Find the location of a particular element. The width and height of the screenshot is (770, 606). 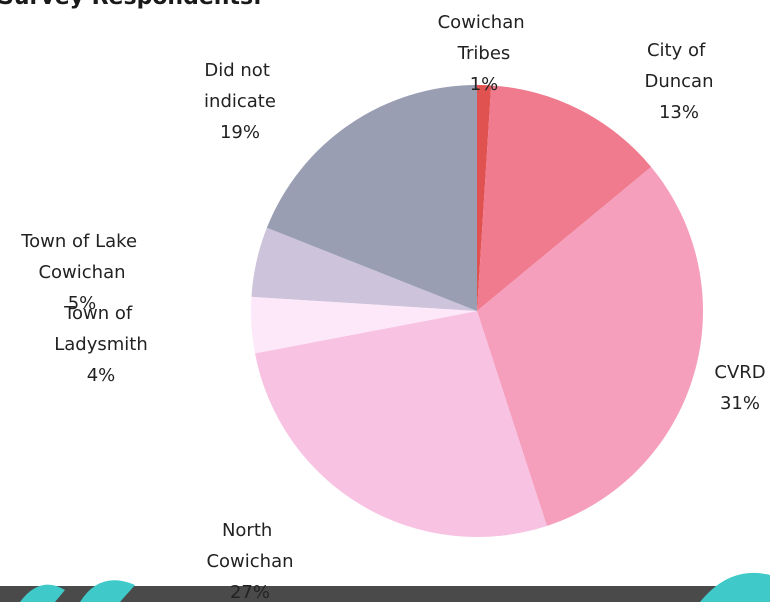

slice-value-label: 5% is located at coordinates (82, 303).